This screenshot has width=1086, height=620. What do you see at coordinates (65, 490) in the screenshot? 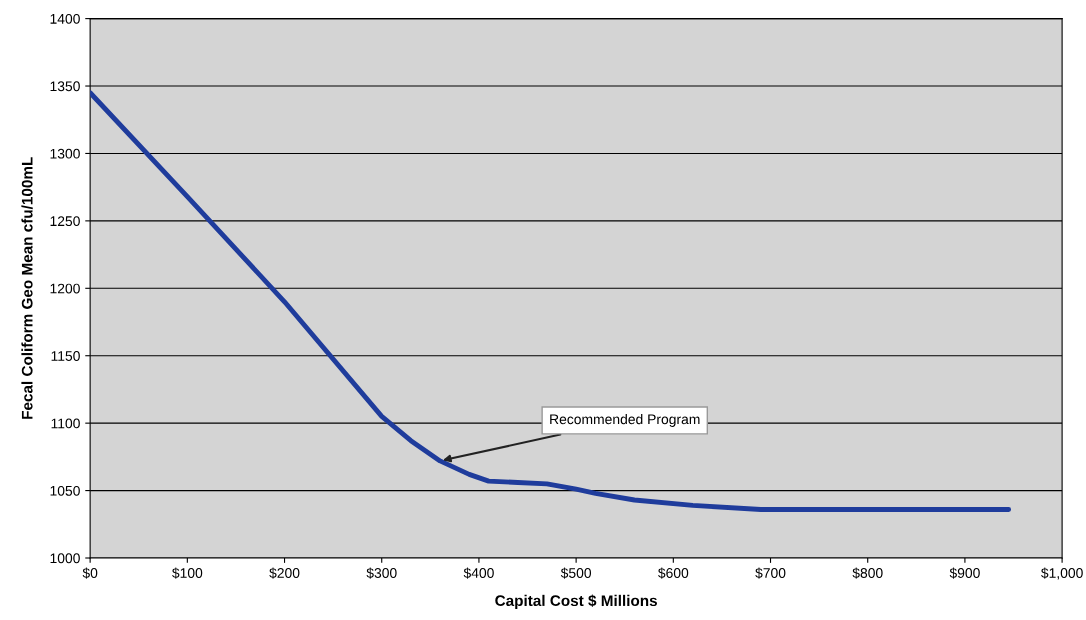
I see `y-tick-label: 1050` at bounding box center [65, 490].